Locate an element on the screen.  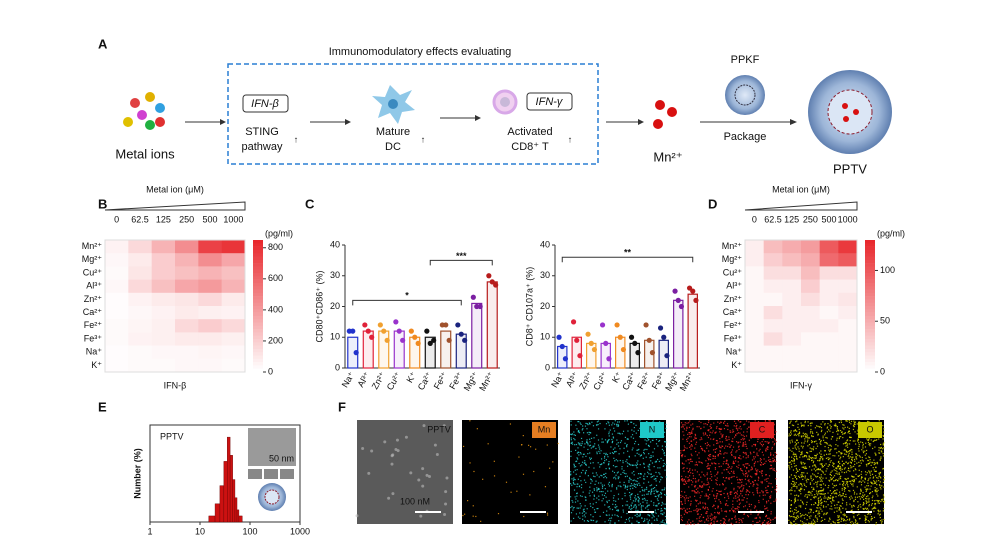
eds-label-box is located at coordinates (870, 430).